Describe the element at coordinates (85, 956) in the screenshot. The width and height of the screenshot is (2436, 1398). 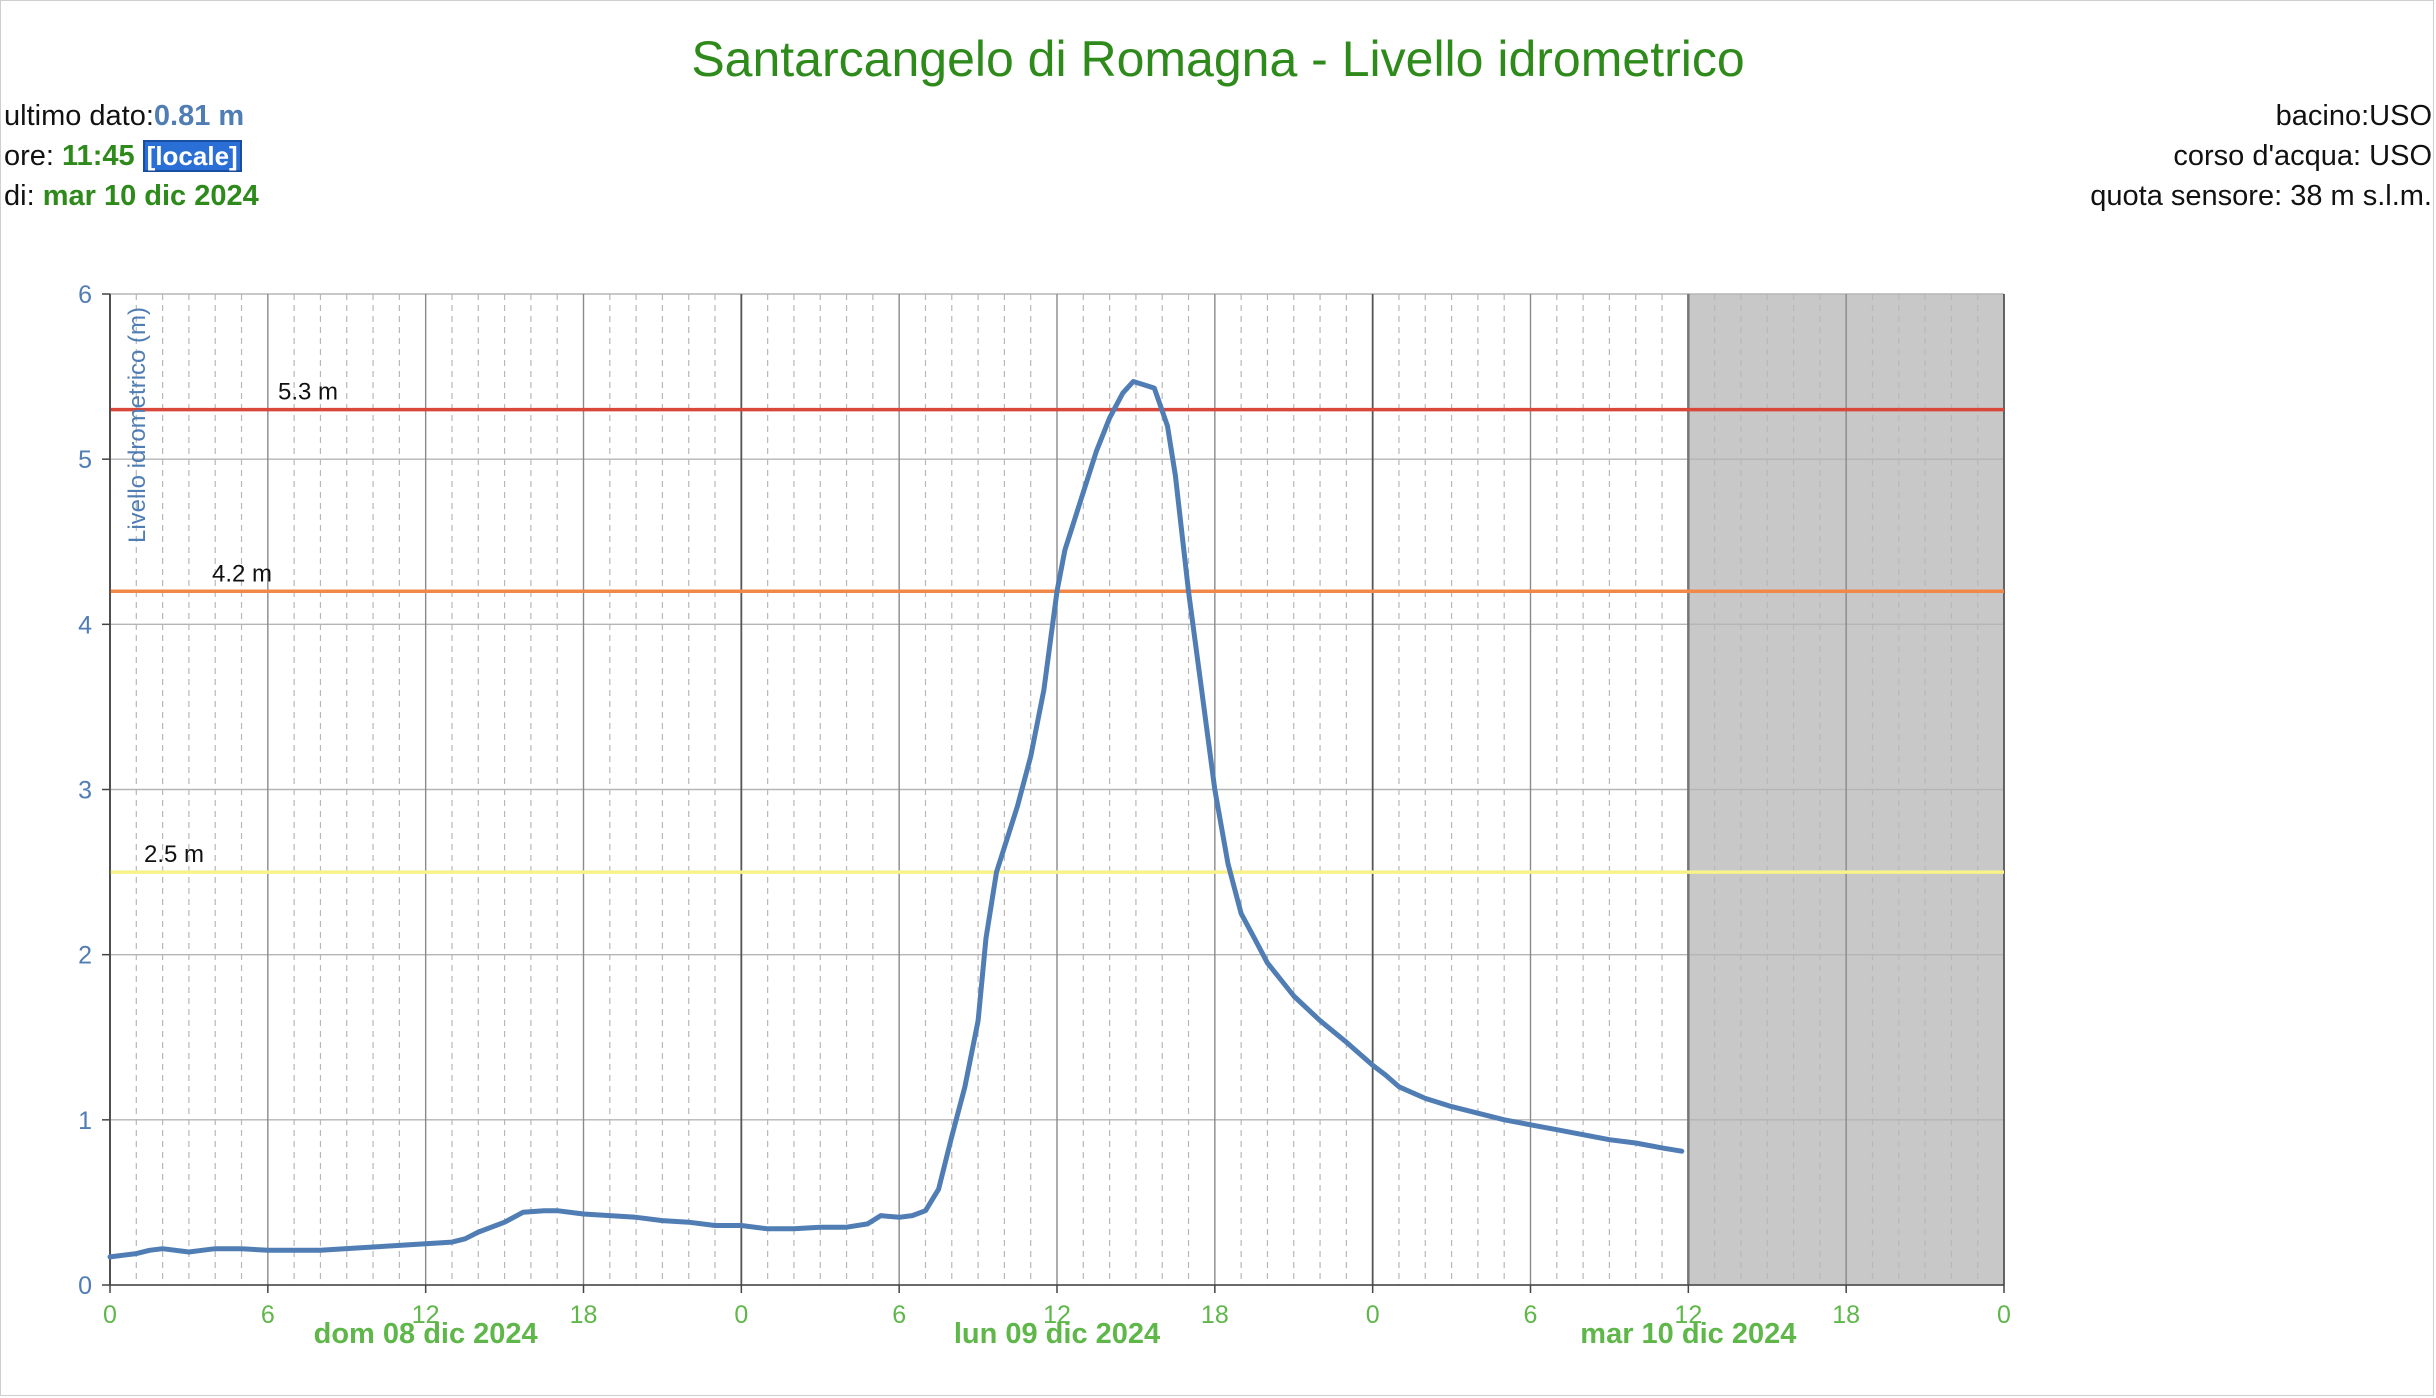
I see `y-tick-label: 2` at that location.